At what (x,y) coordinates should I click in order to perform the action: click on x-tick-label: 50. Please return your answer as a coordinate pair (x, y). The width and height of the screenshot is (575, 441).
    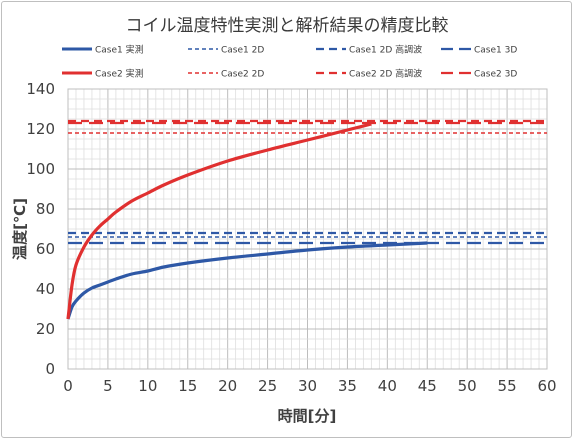
    Looking at the image, I should click on (467, 386).